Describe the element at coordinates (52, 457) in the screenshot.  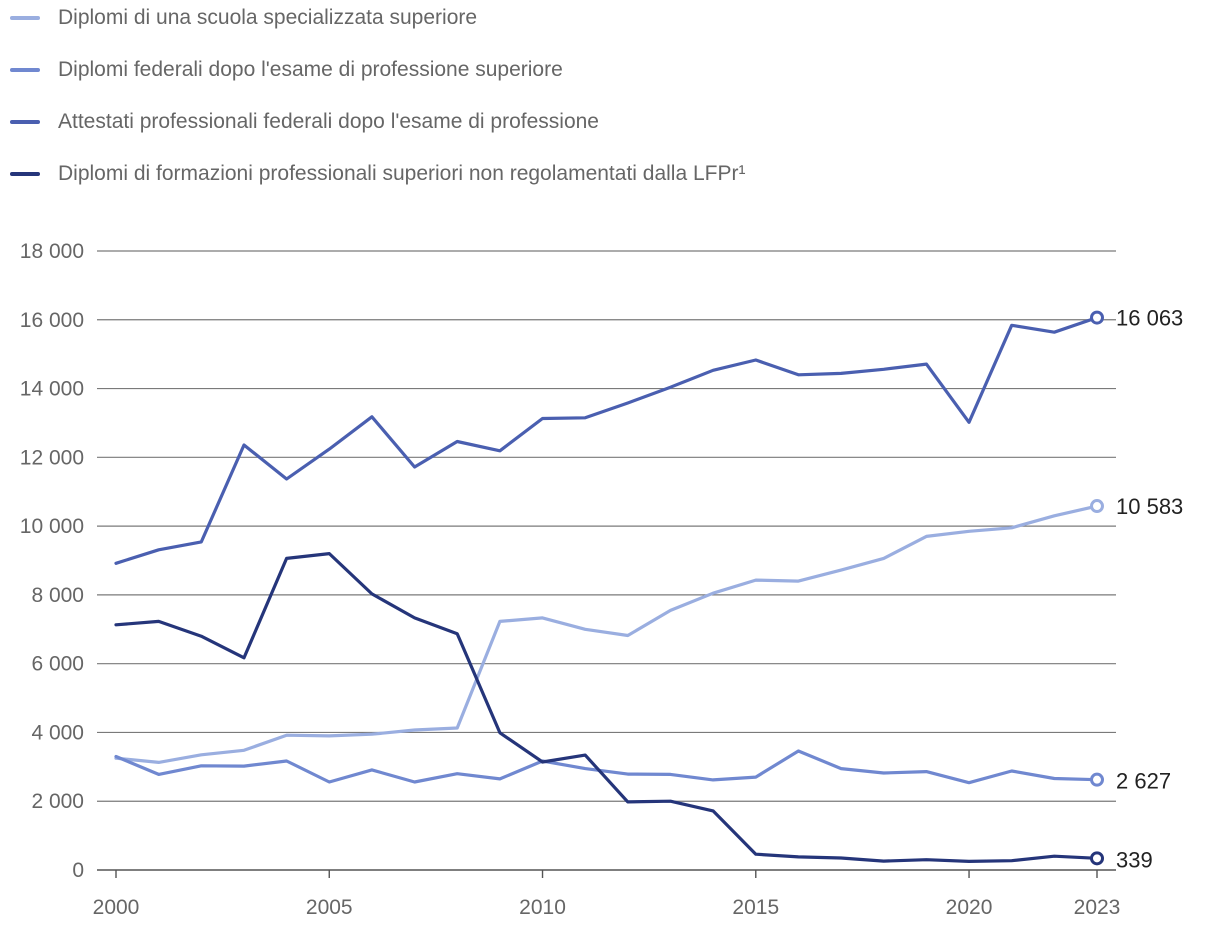
I see `y-tick-label-12000: 12 000` at that location.